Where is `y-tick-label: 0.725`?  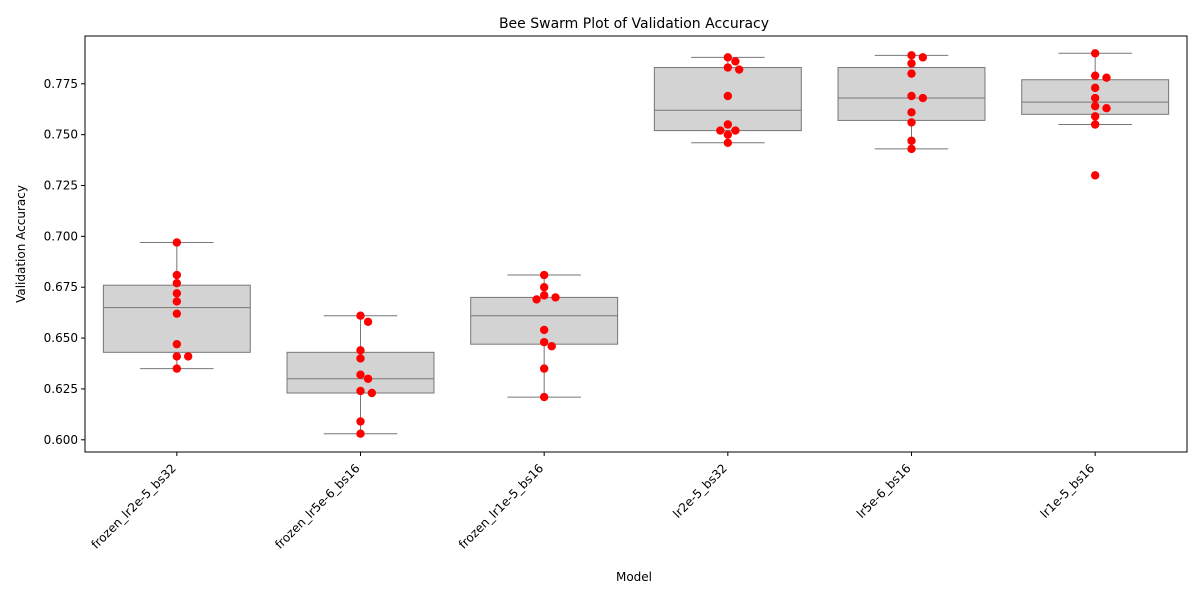 y-tick-label: 0.725 is located at coordinates (61, 186).